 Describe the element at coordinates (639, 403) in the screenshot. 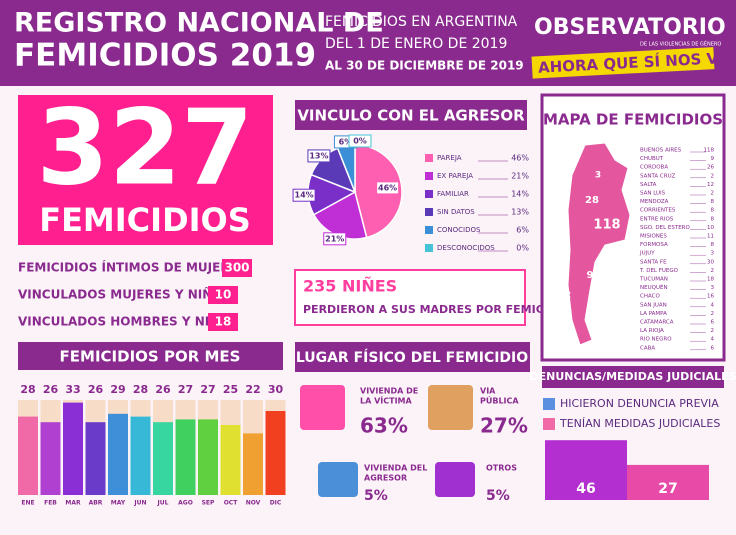

I see `legend-label: HICIERON DENUNCIA PREVIA` at that location.